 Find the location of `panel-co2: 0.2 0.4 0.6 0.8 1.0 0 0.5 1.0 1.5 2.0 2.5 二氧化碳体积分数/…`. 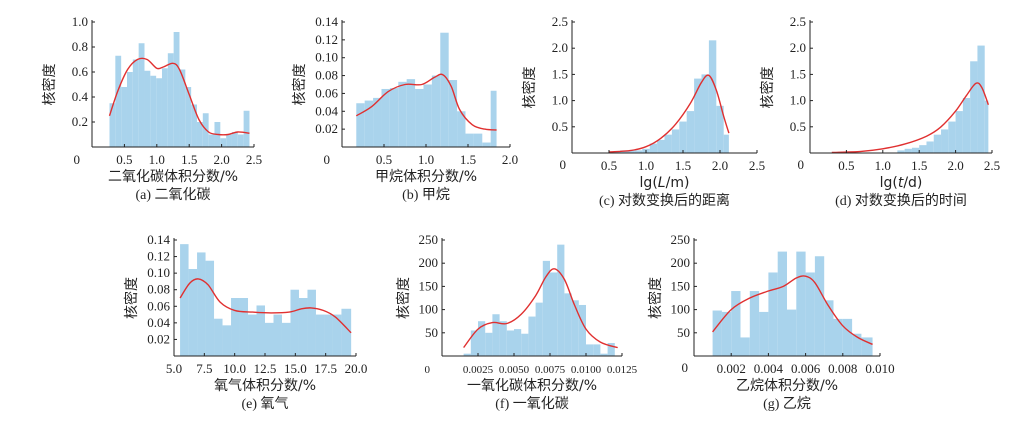

panel-co2: 0.2 0.4 0.6 0.8 1.0 0 0.5 1.0 1.5 2.0 2.5 二氧化碳体积分数/… is located at coordinates (151, 108).